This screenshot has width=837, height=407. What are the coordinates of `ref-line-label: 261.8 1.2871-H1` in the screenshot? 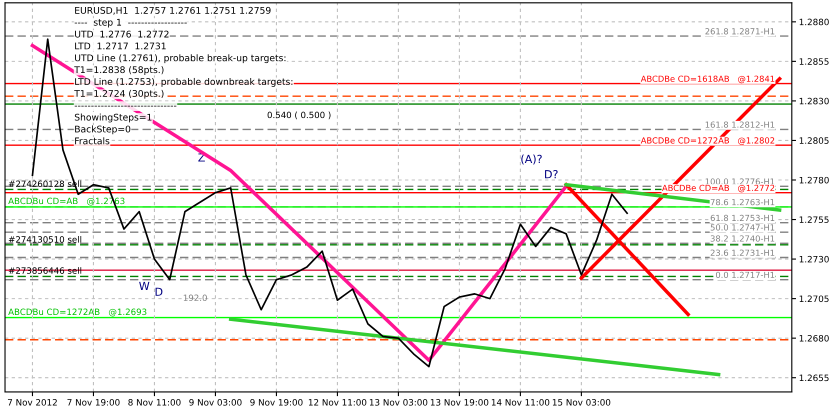 It's located at (739, 31).